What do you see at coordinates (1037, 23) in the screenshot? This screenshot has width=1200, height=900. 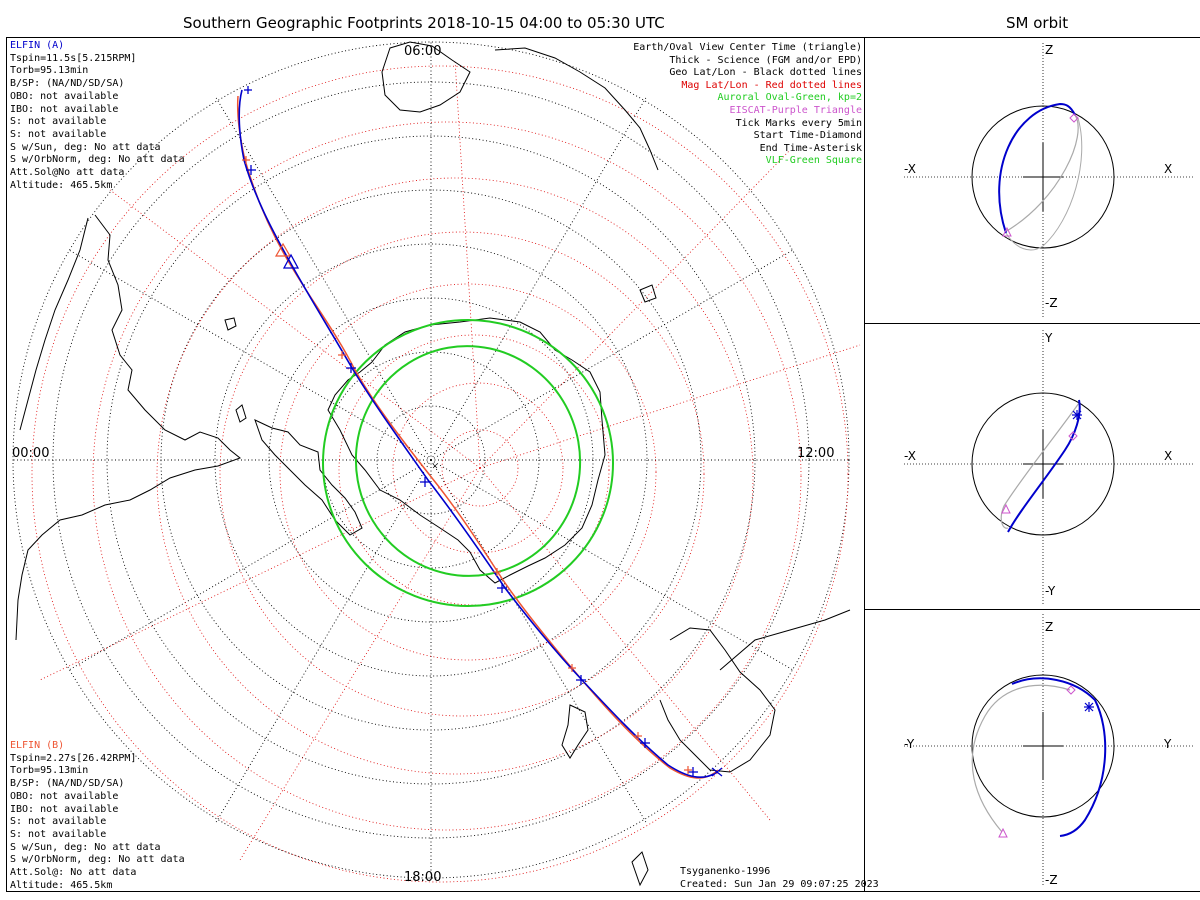 I see `orbit-title: SM orbit` at bounding box center [1037, 23].